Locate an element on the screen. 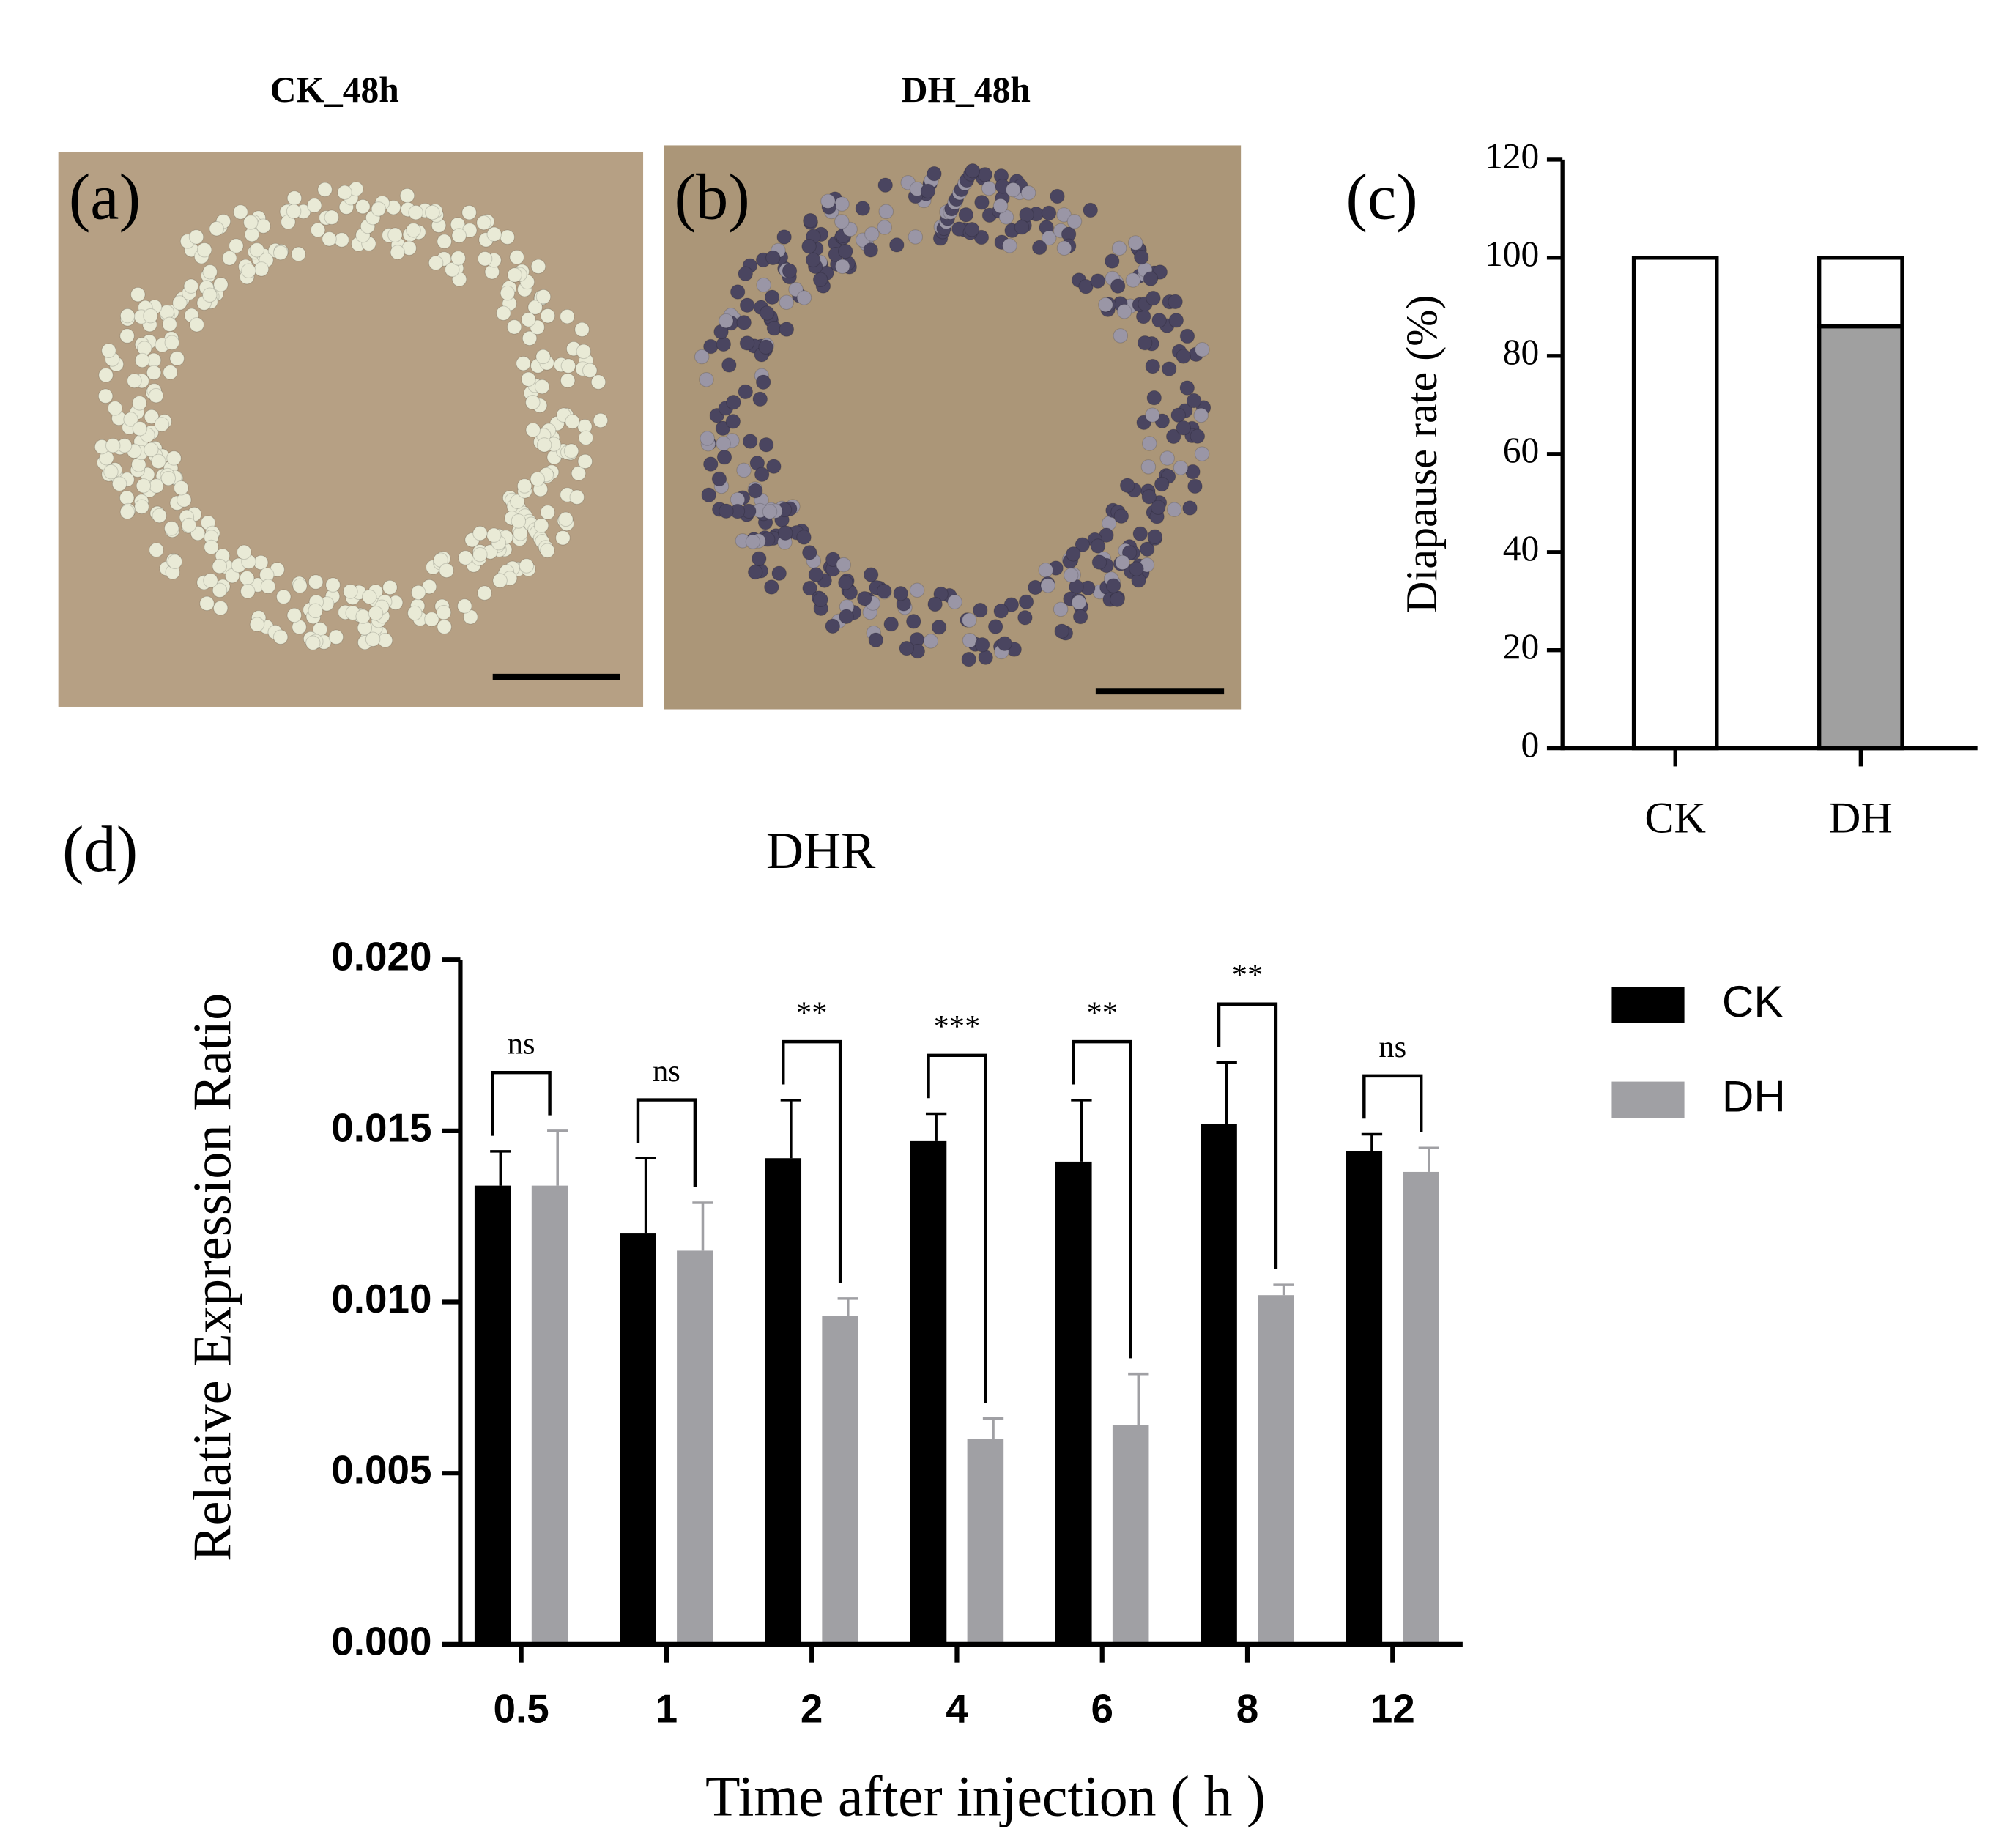  legend-swatch is located at coordinates (1648, 1005).